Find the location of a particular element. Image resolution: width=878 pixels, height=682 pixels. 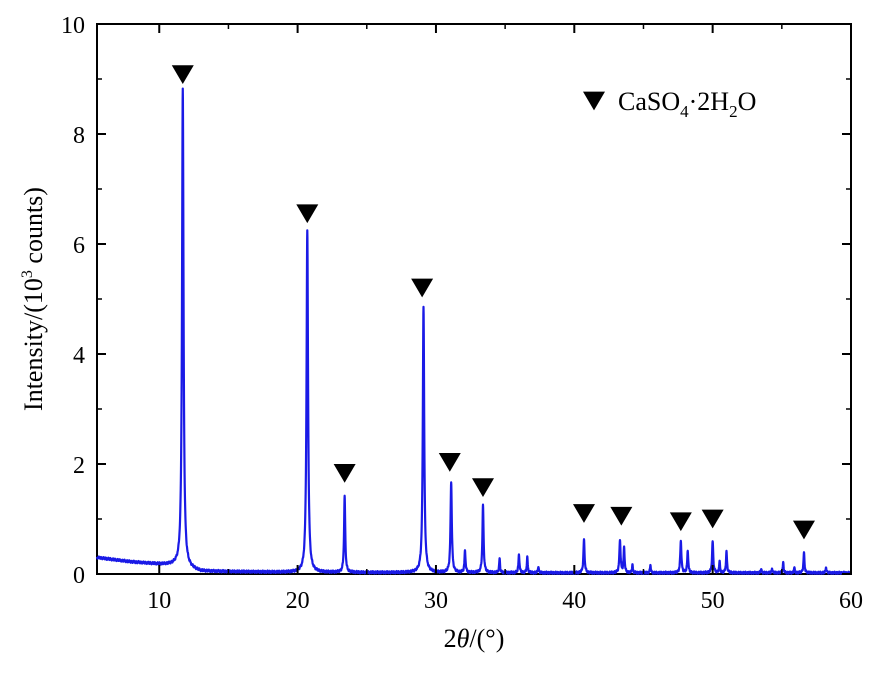

legend: CaSO4·2H2O is located at coordinates (669, 104).